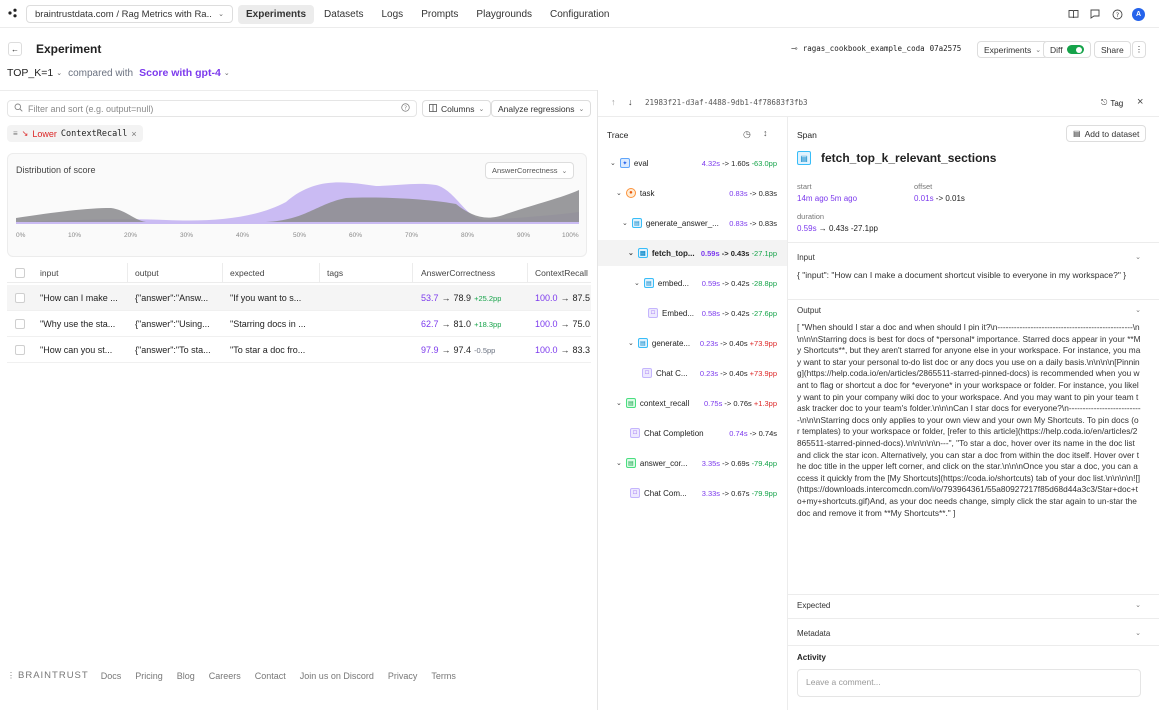 Image resolution: width=1159 pixels, height=710 pixels. I want to click on columns-button: Columns ⌄, so click(457, 108).